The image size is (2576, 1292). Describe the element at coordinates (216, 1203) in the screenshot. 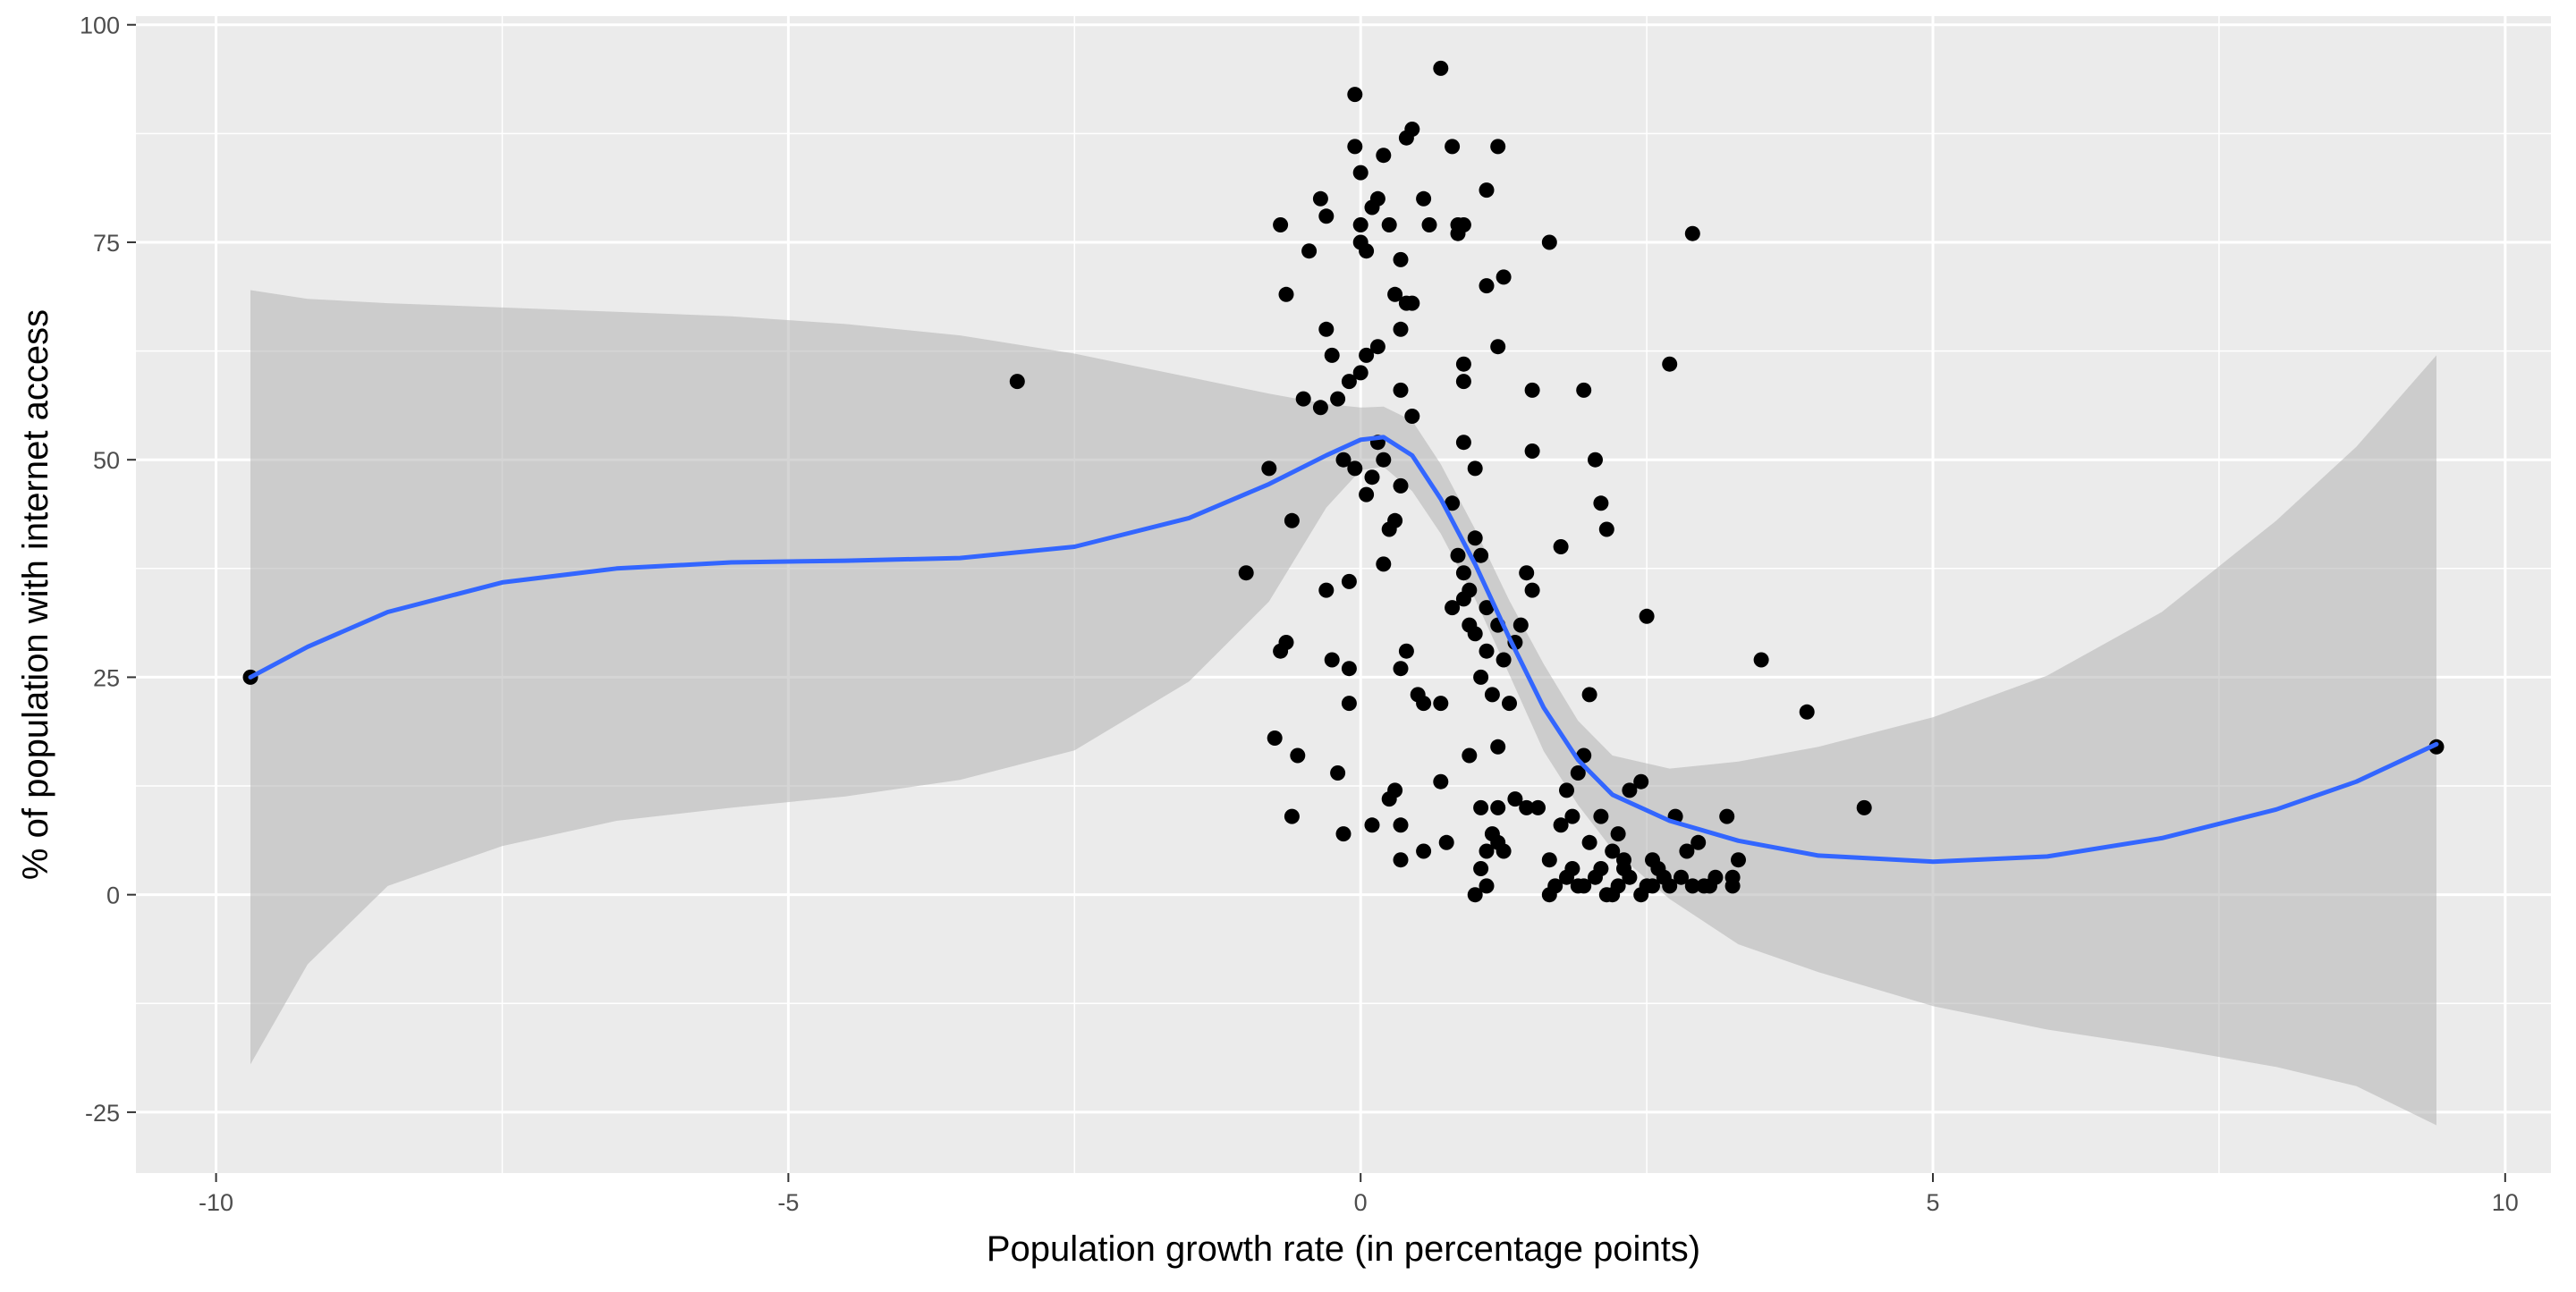

I see `x-tick-label: -10` at that location.